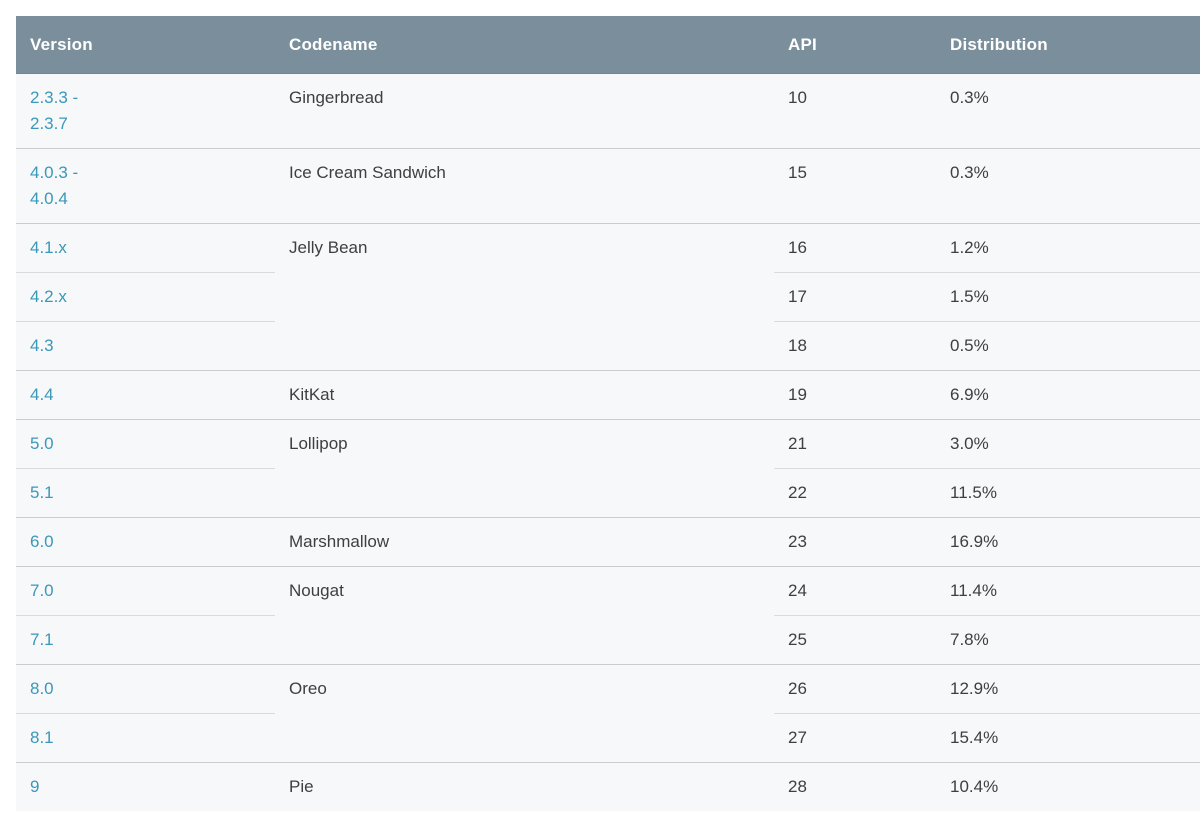  I want to click on header-row: Version Codename API Distribution, so click(608, 45).